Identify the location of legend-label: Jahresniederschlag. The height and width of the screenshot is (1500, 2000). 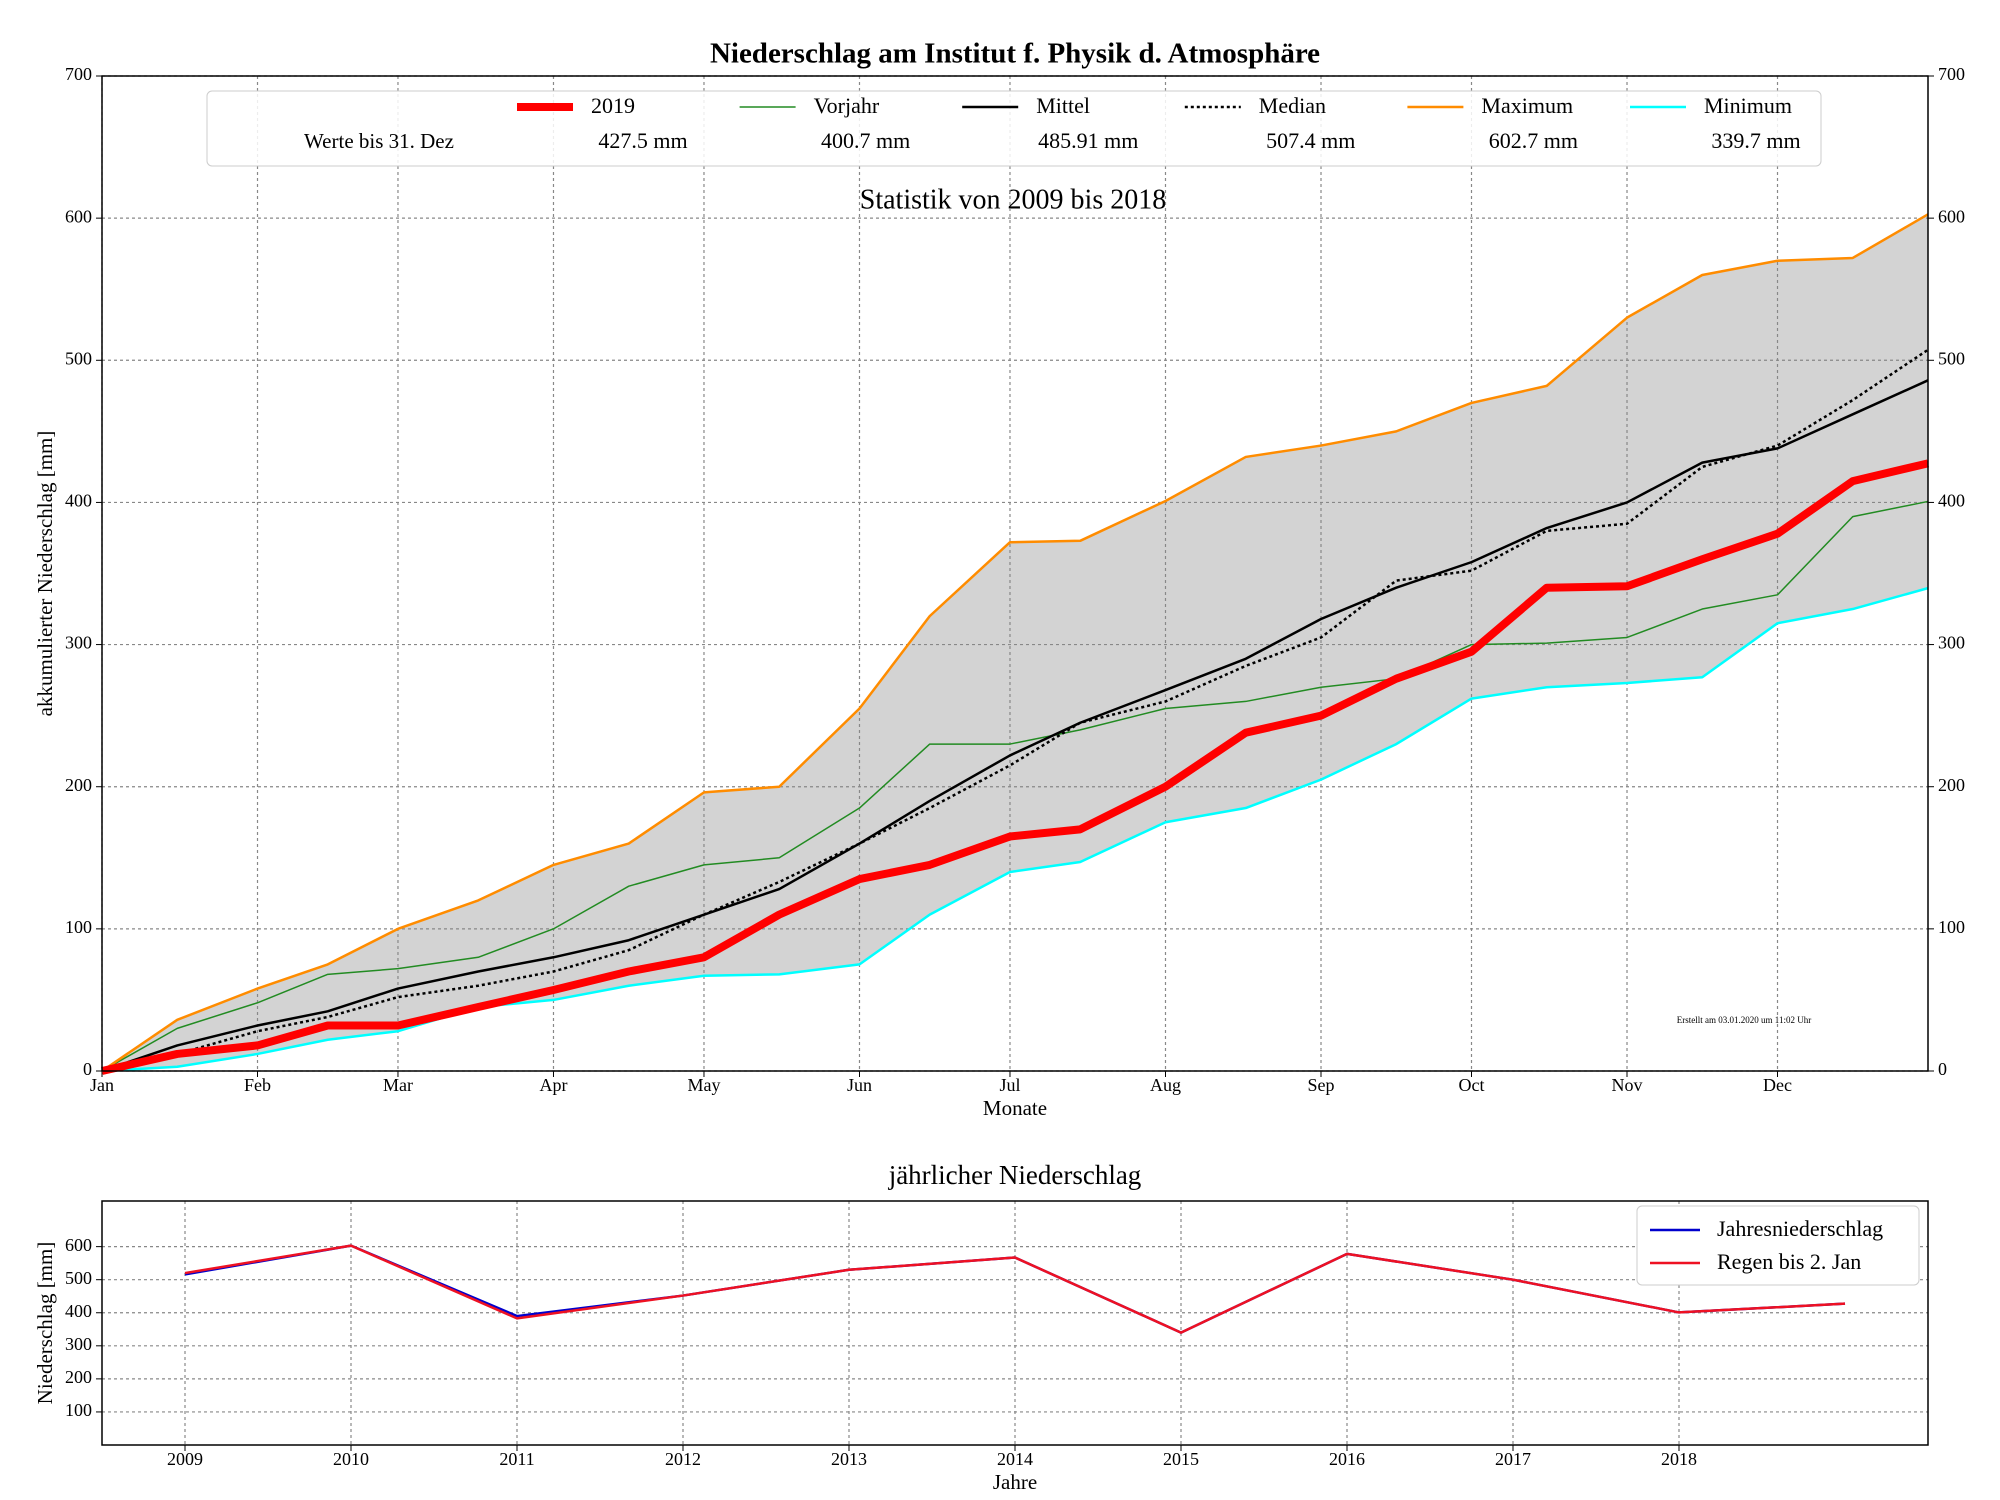
(1800, 1228).